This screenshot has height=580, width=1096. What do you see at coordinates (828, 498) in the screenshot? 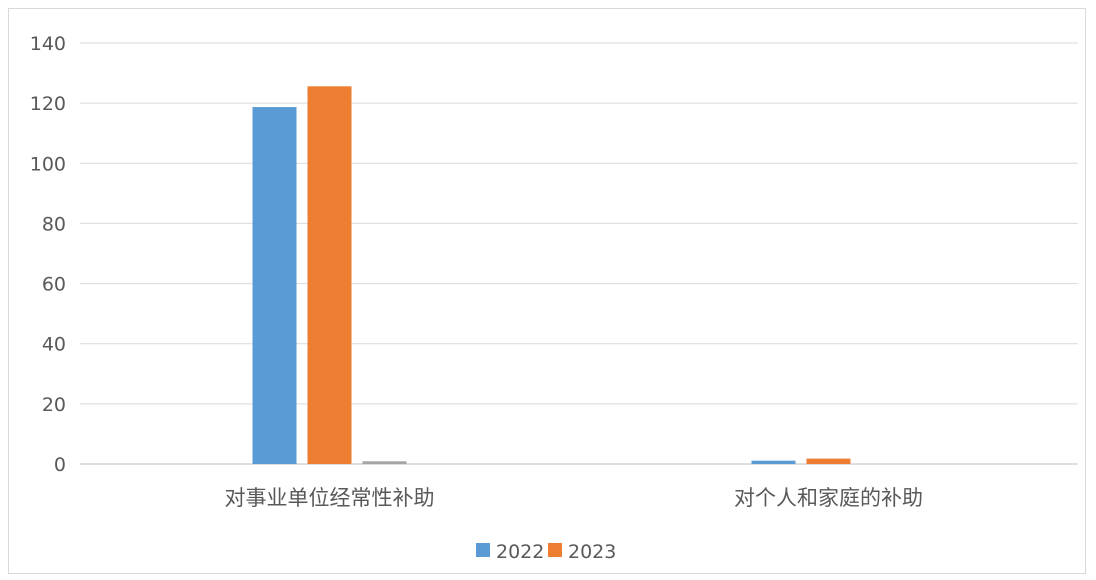
I see `category-label: 对个人和家庭的补助` at bounding box center [828, 498].